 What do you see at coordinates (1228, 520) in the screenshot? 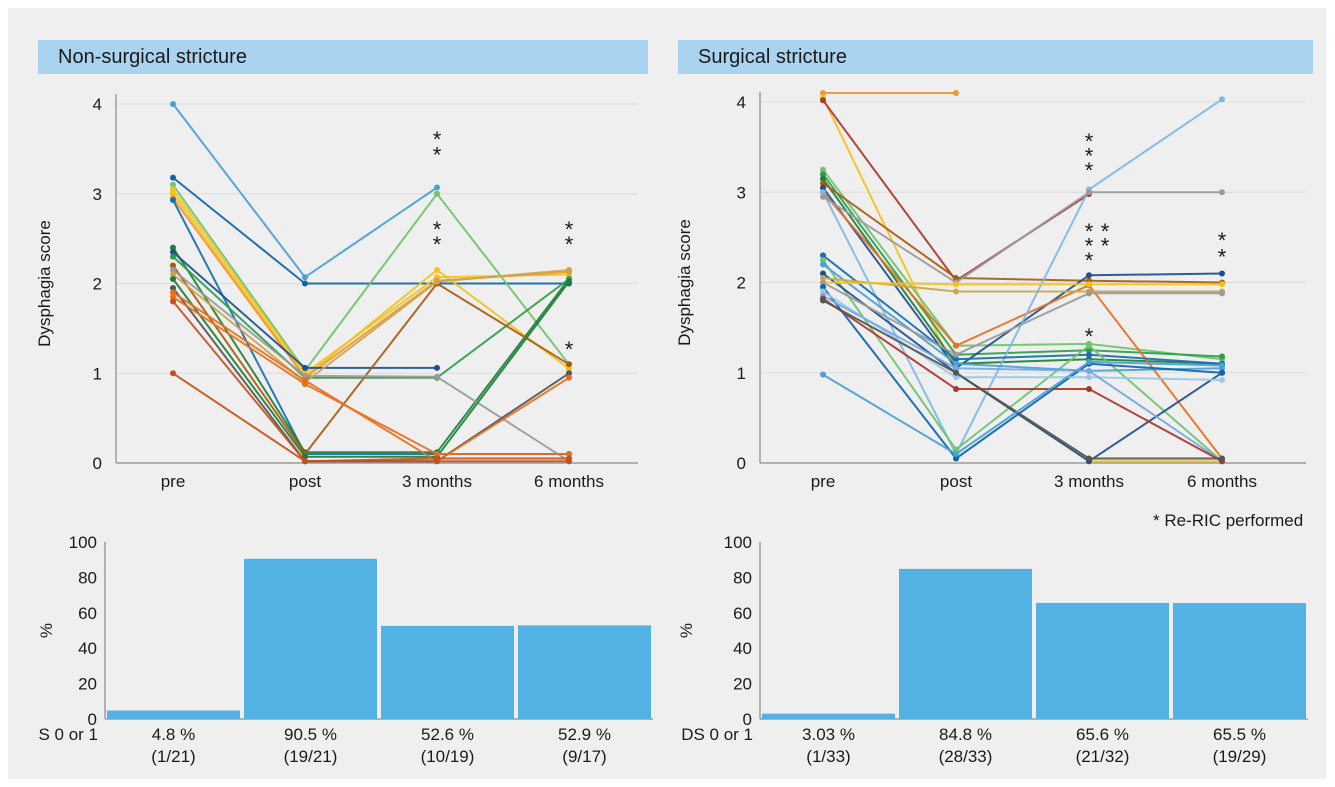
I see `re-ric-note: * Re-RIC performed` at bounding box center [1228, 520].